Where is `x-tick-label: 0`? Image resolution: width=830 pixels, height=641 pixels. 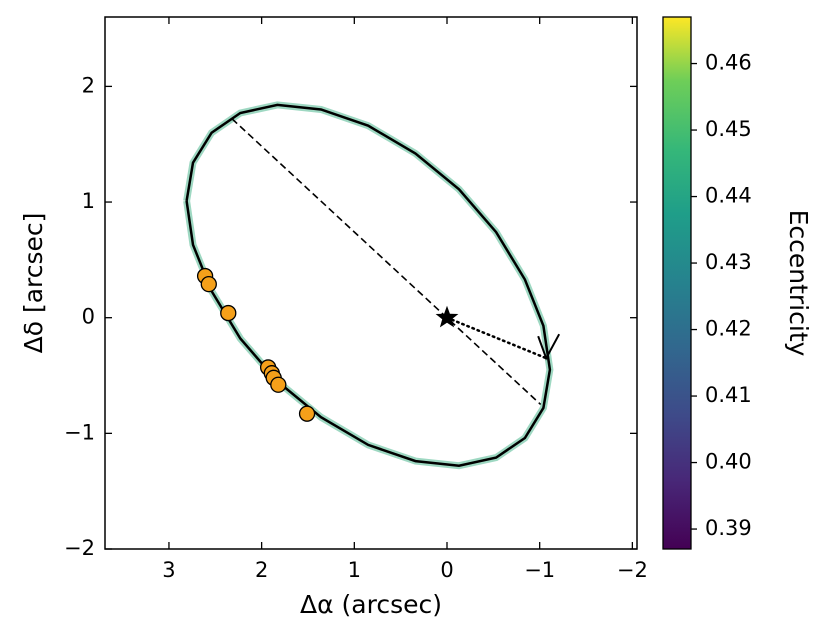
x-tick-label: 0 is located at coordinates (446, 570).